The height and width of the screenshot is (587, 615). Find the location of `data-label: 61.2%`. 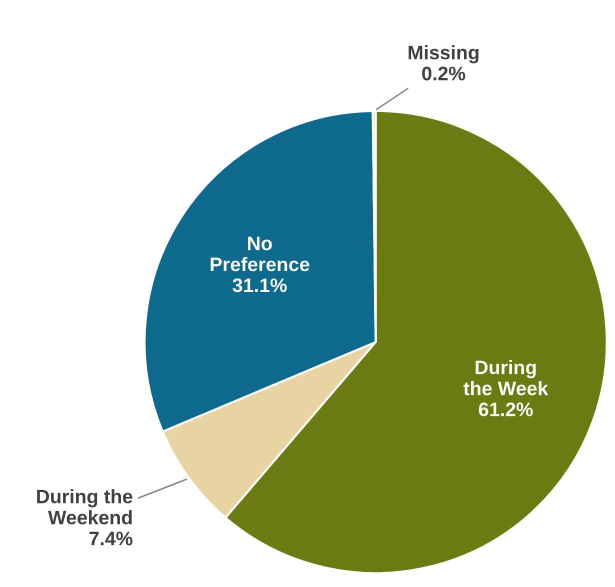

data-label: 61.2% is located at coordinates (505, 409).